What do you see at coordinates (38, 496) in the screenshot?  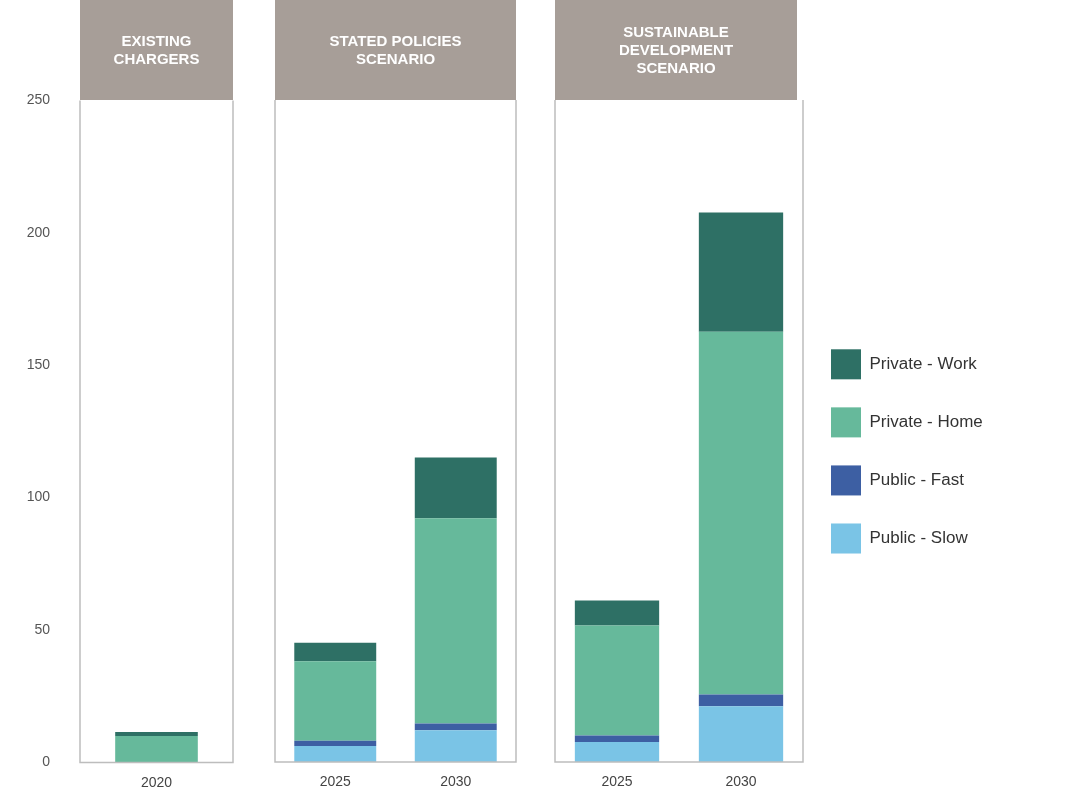 I see `y-tick-label: 100` at bounding box center [38, 496].